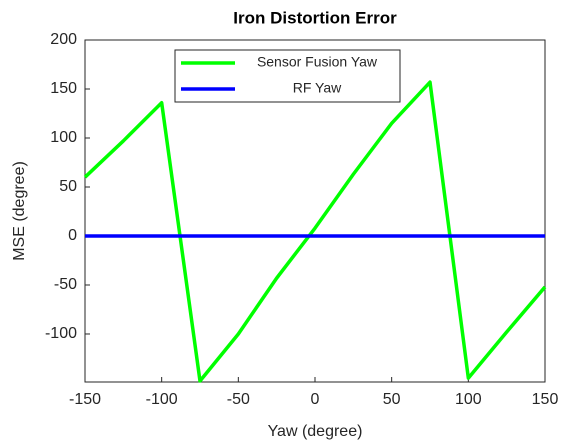 This screenshot has height=446, width=566. What do you see at coordinates (317, 62) in the screenshot?
I see `legend-label: Sensor Fusion Yaw` at bounding box center [317, 62].